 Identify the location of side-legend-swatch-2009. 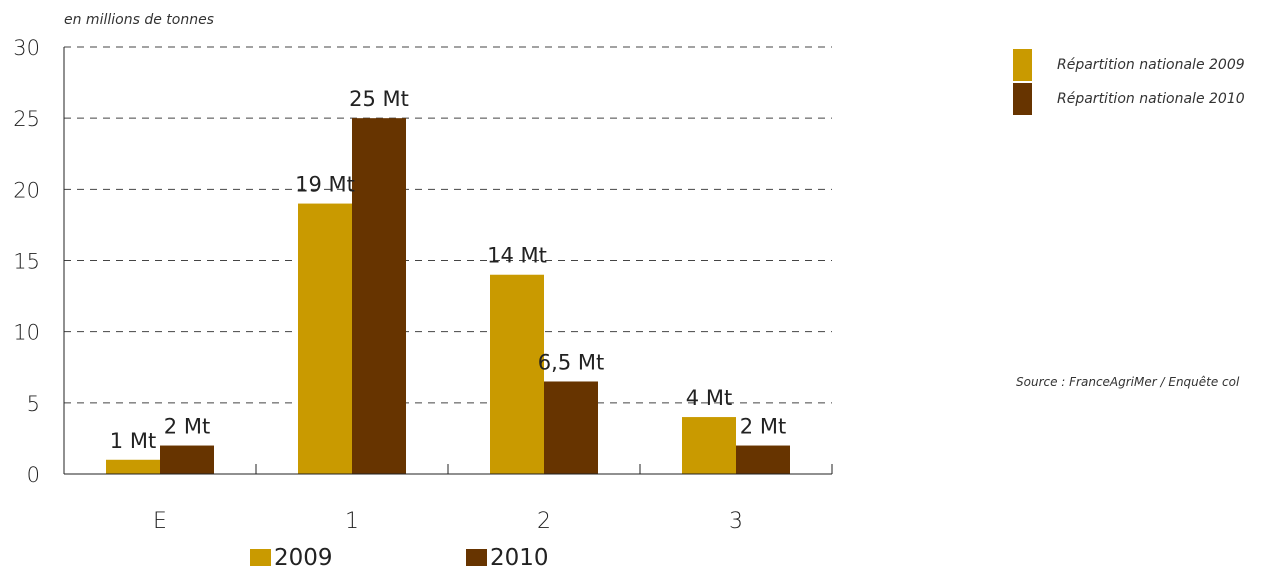
(1022, 65).